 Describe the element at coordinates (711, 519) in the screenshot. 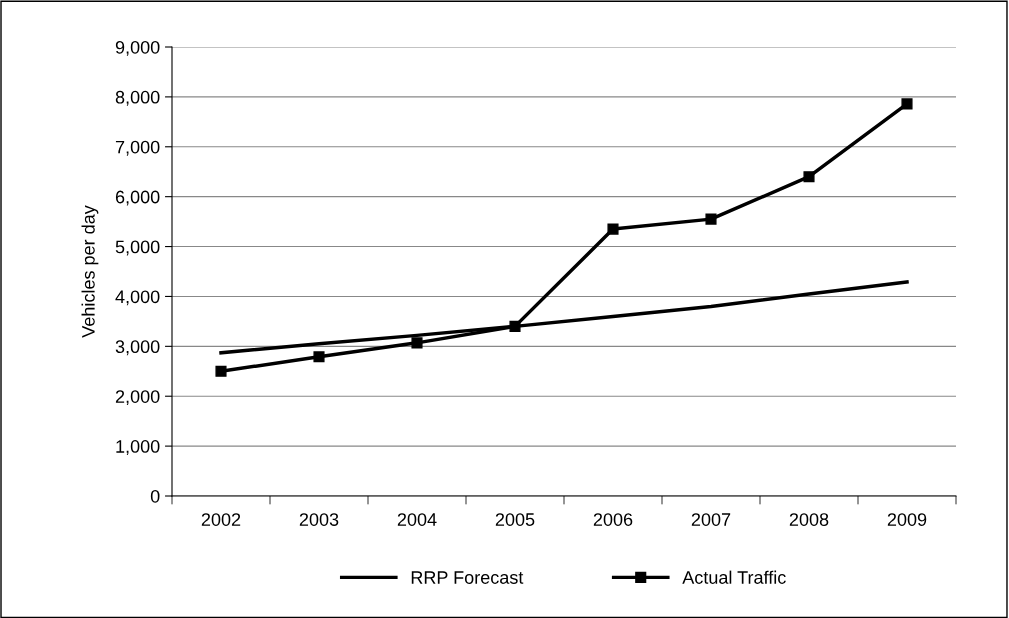

I see `x-tick-label: 2007` at that location.